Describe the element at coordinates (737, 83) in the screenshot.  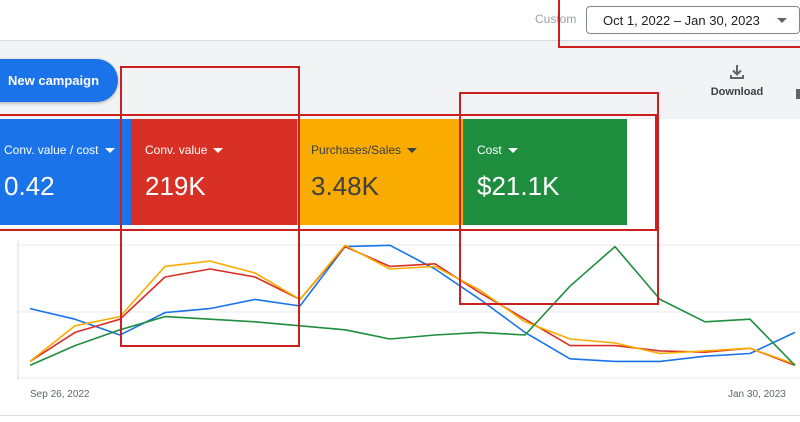
I see `download-button: Download` at that location.